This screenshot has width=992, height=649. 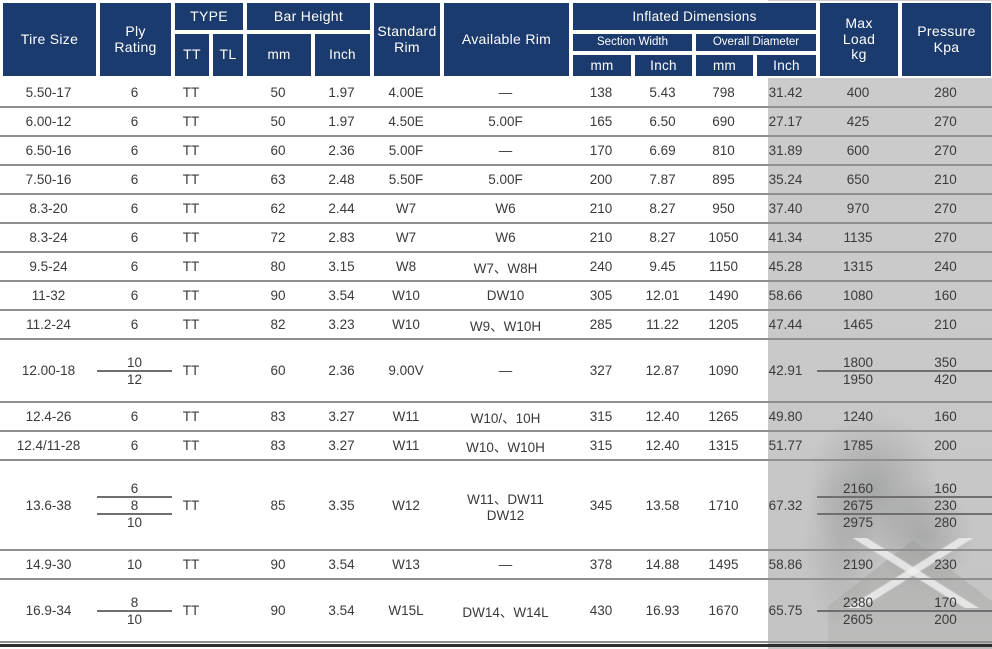 I want to click on header-overall-diameter-mm: mm, so click(x=724, y=65).